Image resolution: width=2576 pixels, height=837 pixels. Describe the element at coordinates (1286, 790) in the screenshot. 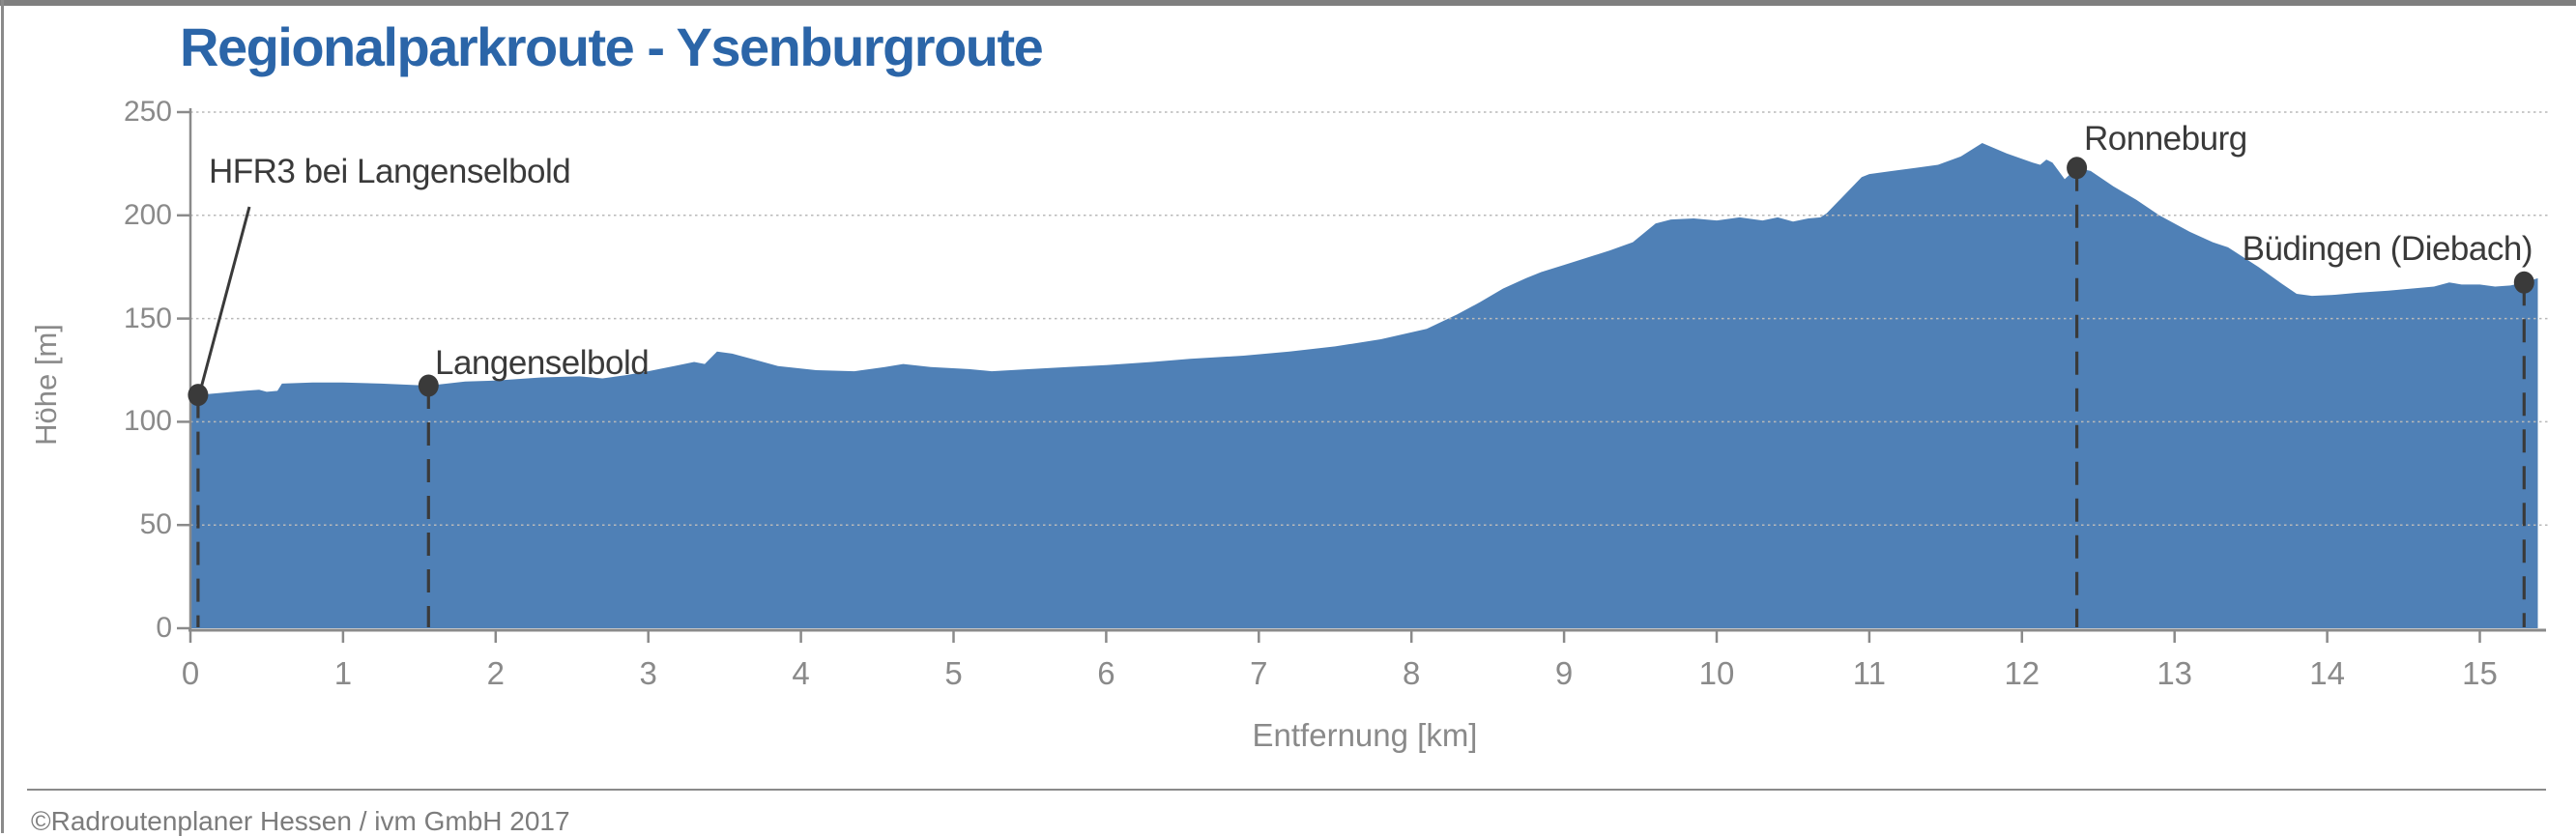

I see `footer-divider` at that location.